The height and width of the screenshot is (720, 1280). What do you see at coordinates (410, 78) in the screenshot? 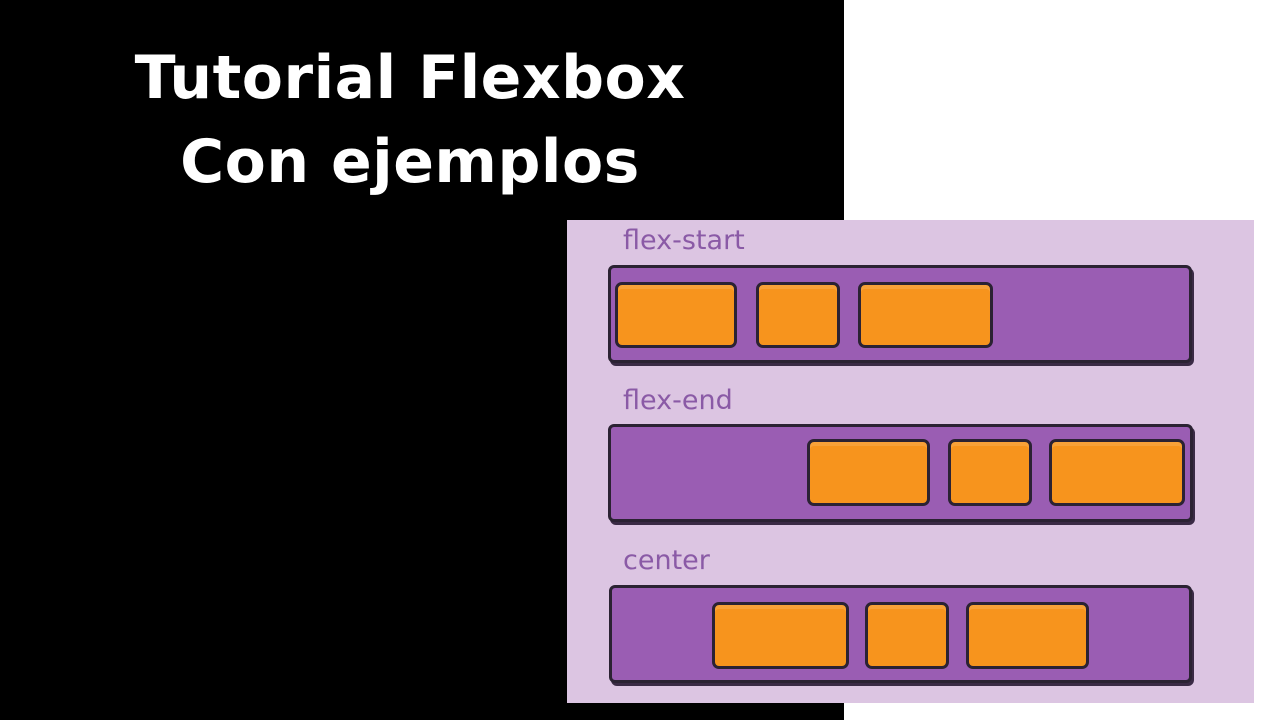
I see `title-line-1: Tutorial Flexbox` at bounding box center [410, 78].